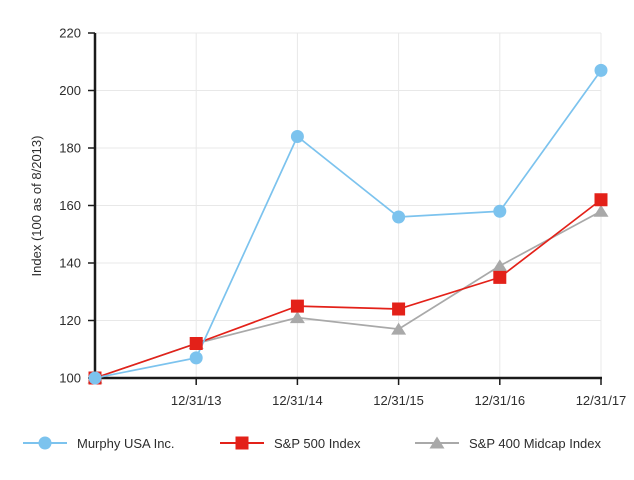  Describe the element at coordinates (70, 90) in the screenshot. I see `y-tick-label: 200` at that location.